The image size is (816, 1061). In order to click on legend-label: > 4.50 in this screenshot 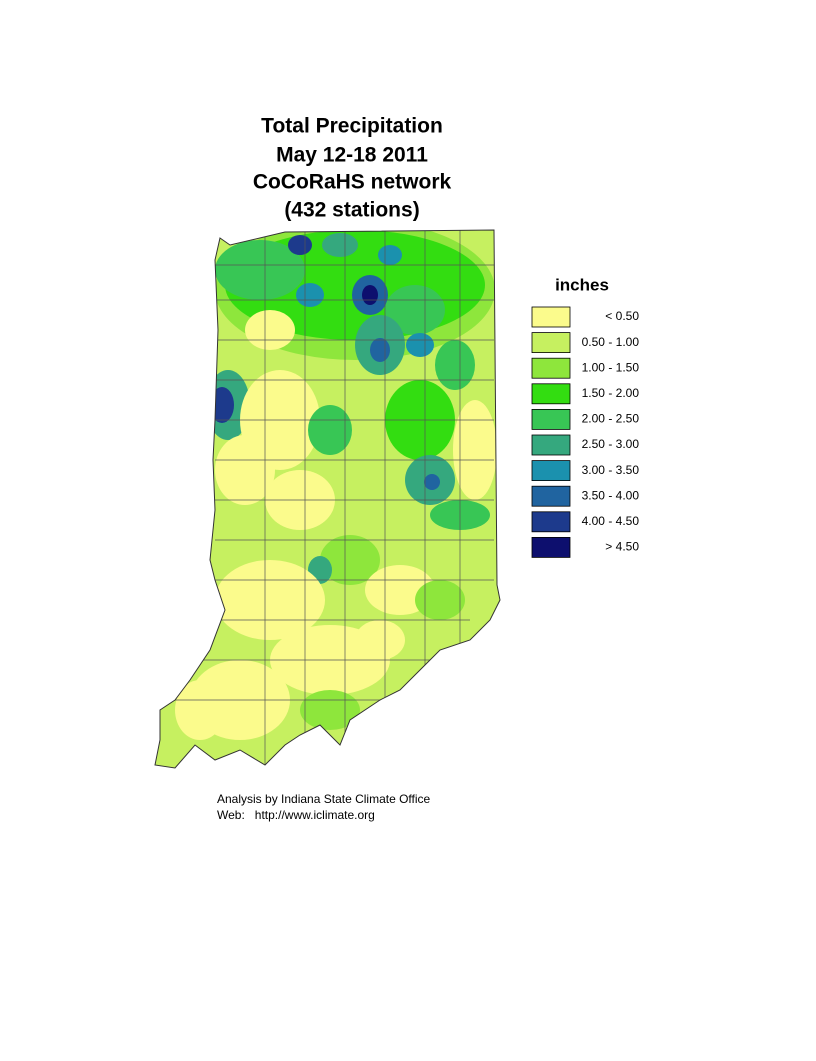, I will do `click(622, 547)`.